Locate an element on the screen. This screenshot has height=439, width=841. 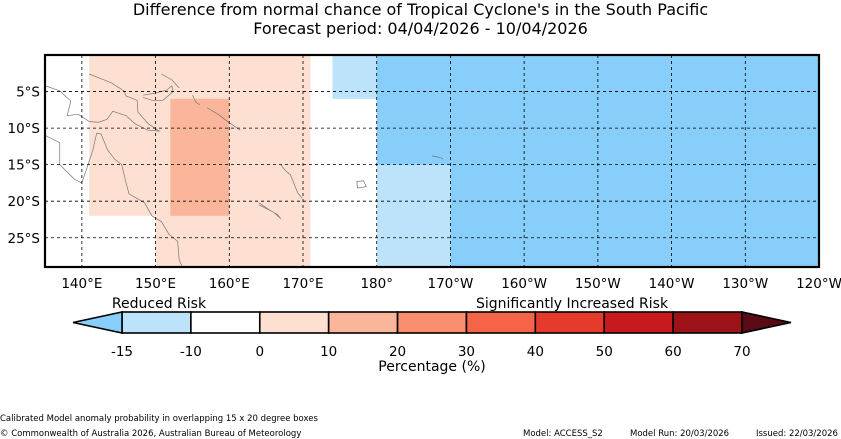
y-tick-label-3: 20°S is located at coordinates (24, 202).